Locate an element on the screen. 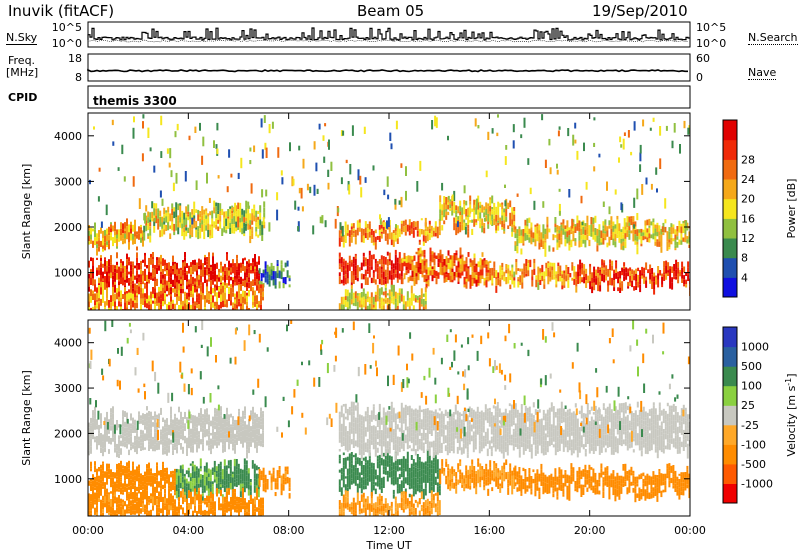 The width and height of the screenshot is (800, 554). y-tick-label: 2000 is located at coordinates (68, 433).